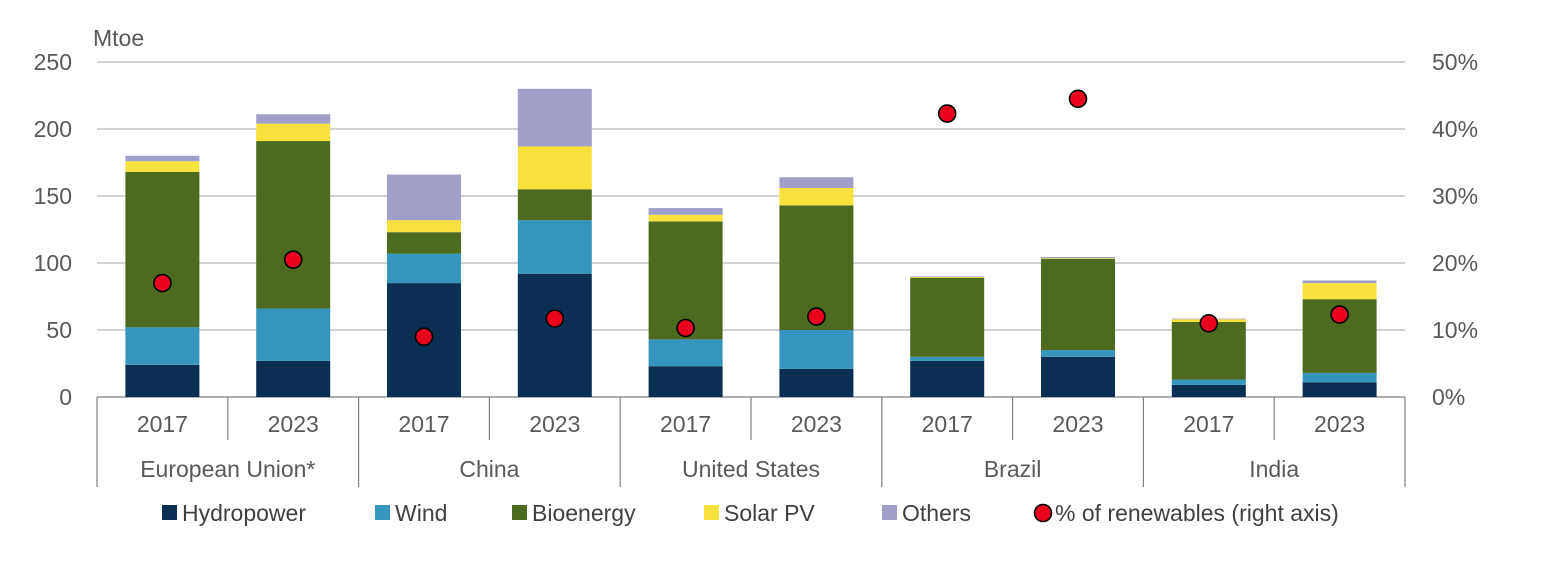 This screenshot has height=564, width=1558. I want to click on y-right-tick-label: 20%, so click(1455, 263).